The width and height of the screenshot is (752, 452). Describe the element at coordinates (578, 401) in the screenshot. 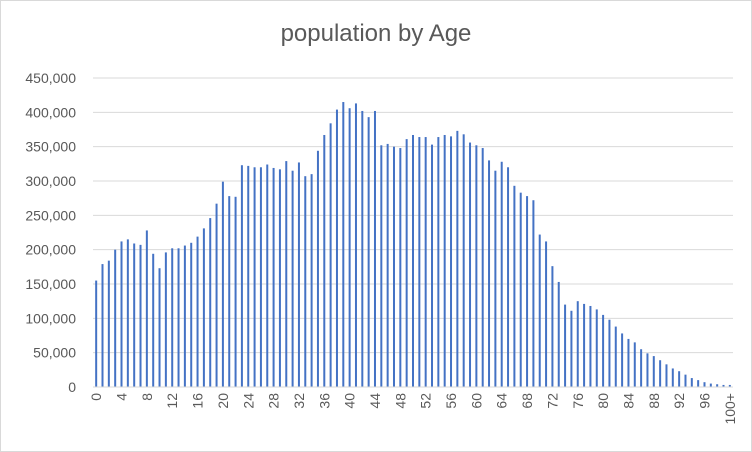

I see `x-tick-label: 76` at that location.